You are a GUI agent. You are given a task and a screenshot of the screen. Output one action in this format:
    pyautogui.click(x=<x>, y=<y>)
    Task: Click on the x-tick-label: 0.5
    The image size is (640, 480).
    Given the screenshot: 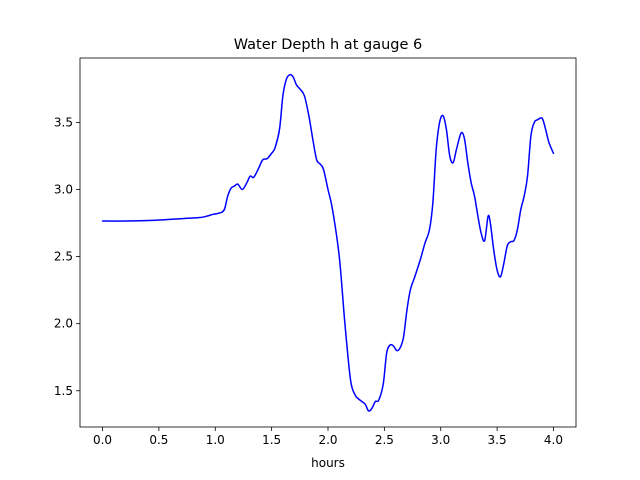 What is the action you would take?
    pyautogui.click(x=158, y=440)
    